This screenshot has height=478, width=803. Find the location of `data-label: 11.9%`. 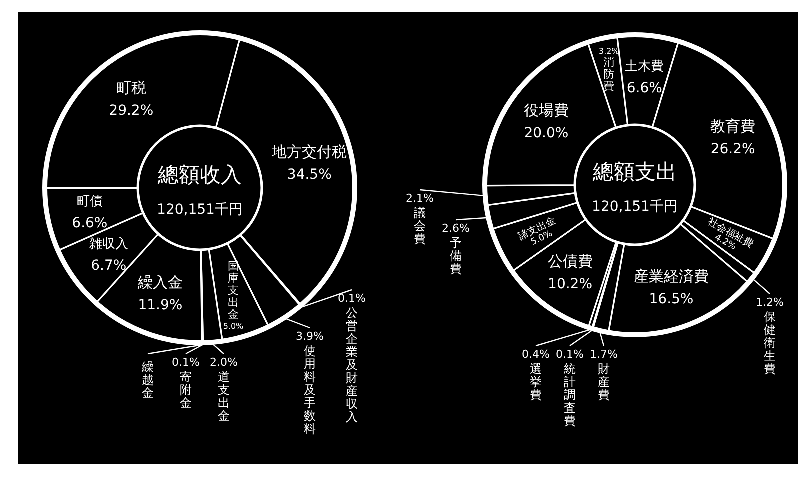

data-label: 11.9% is located at coordinates (160, 305).